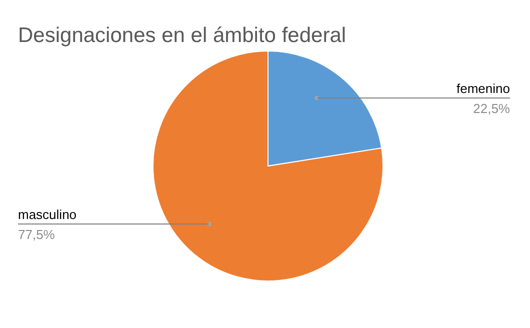  I want to click on data-label: 77,5%, so click(37, 234).